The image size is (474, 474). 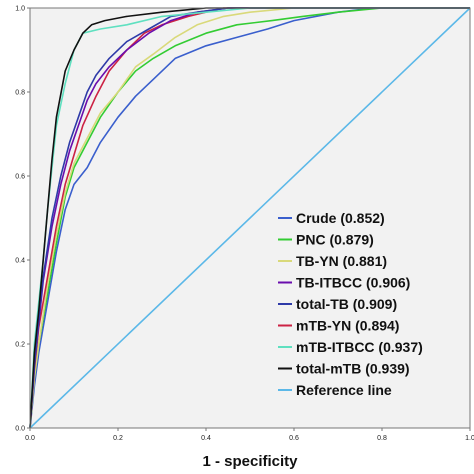 I want to click on legend-label-1: PNC (0.879), so click(x=335, y=240).